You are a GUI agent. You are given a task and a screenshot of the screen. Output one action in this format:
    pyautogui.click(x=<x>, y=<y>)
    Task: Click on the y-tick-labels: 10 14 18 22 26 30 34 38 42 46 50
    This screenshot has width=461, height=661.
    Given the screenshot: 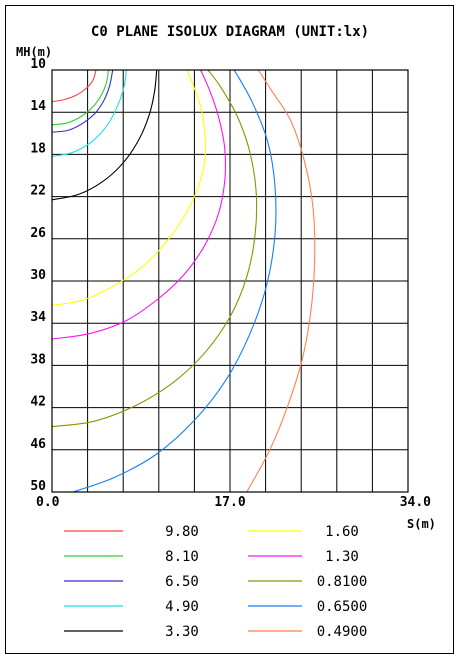 What is the action you would take?
    pyautogui.click(x=38, y=275)
    